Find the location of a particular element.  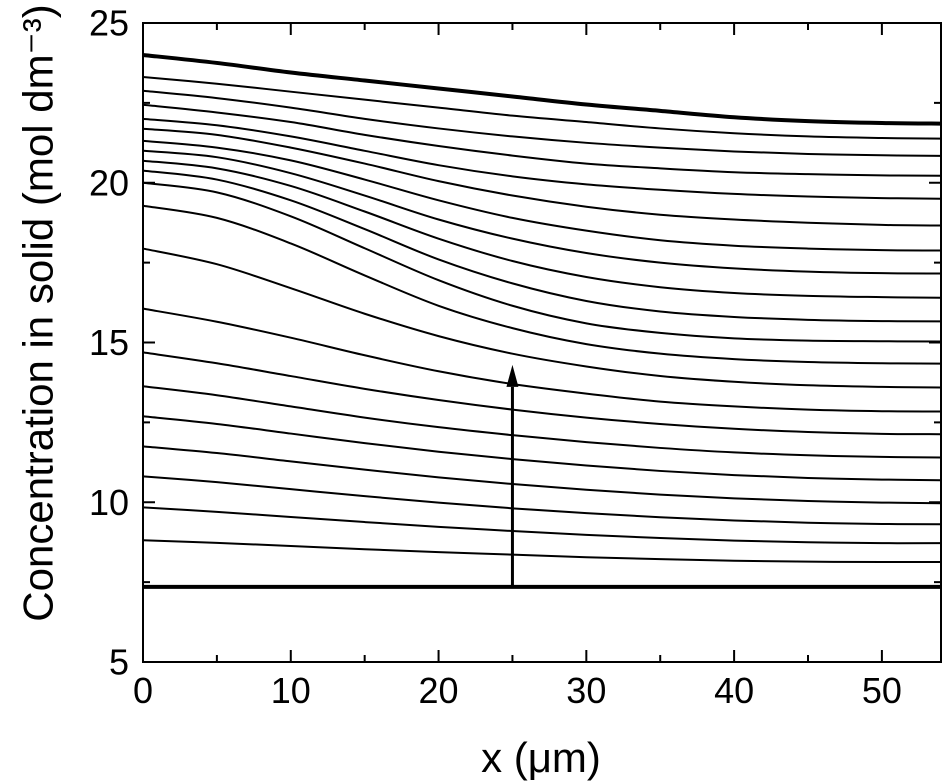

y-tick-label: 10 is located at coordinates (109, 502).